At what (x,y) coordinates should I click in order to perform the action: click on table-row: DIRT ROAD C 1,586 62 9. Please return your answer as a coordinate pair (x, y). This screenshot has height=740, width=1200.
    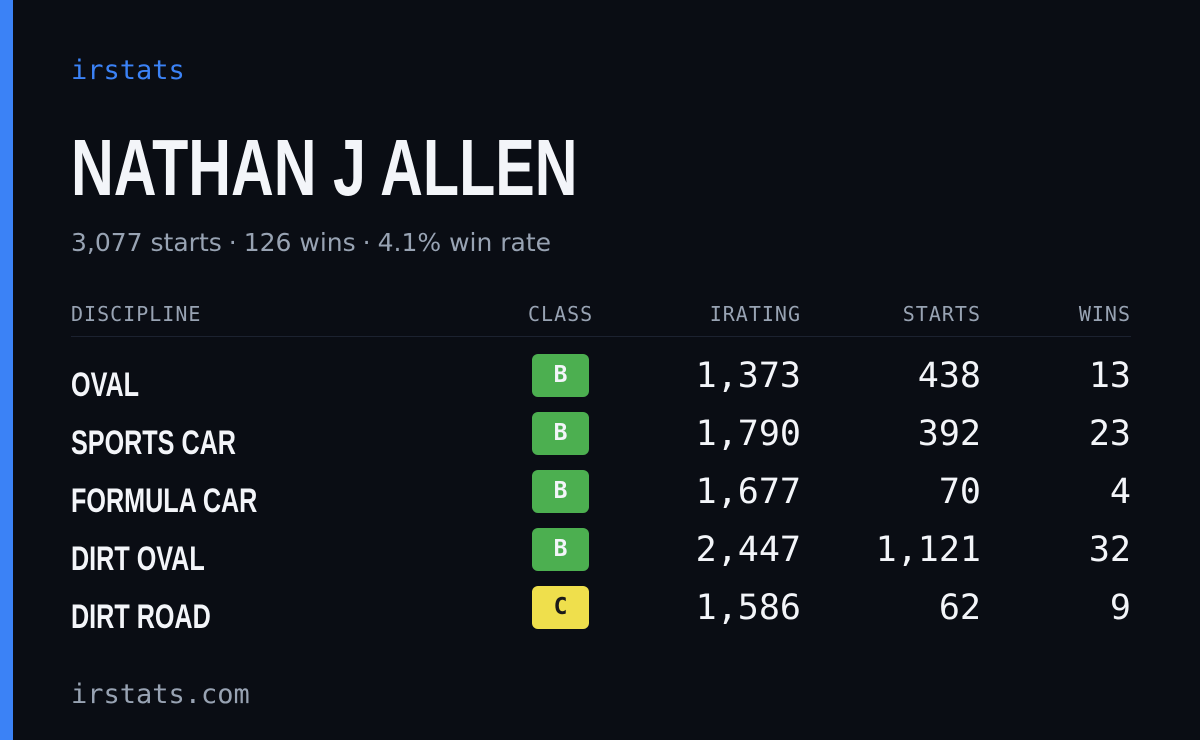
    Looking at the image, I should click on (601, 614).